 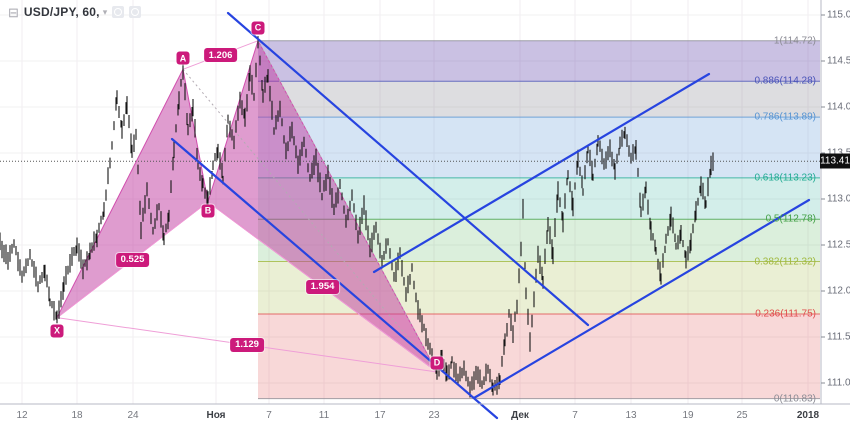 I want to click on time-axis-label: 17, so click(x=380, y=415).